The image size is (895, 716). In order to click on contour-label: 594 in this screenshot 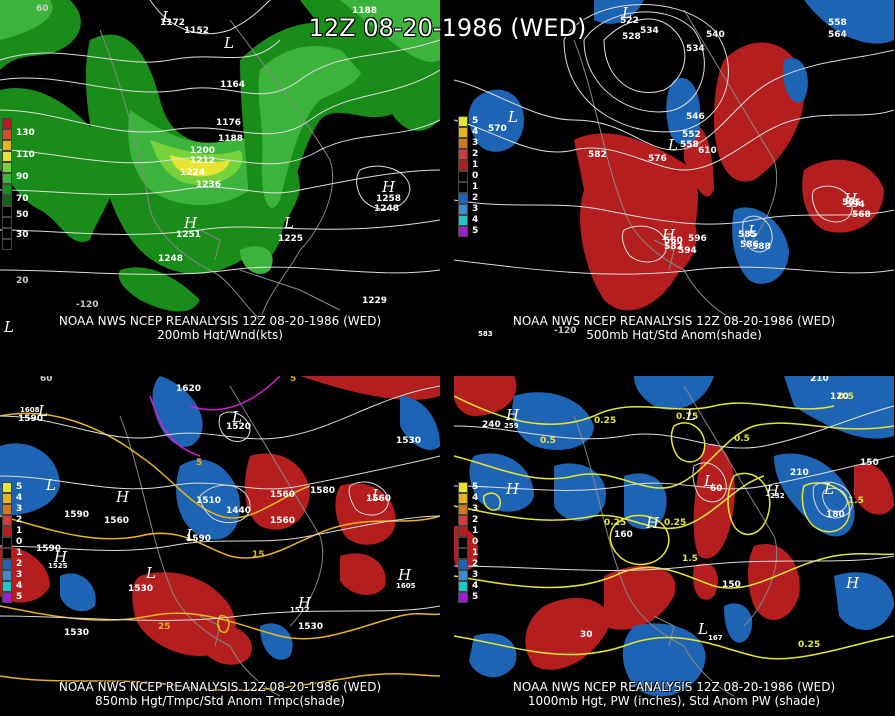, I will do `click(855, 205)`.